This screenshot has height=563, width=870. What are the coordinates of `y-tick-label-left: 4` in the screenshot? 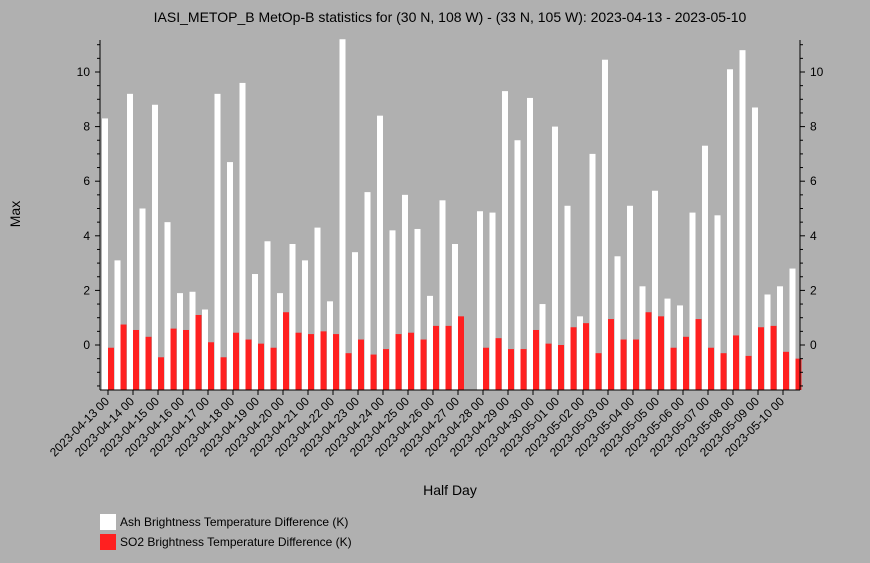 It's located at (86, 236).